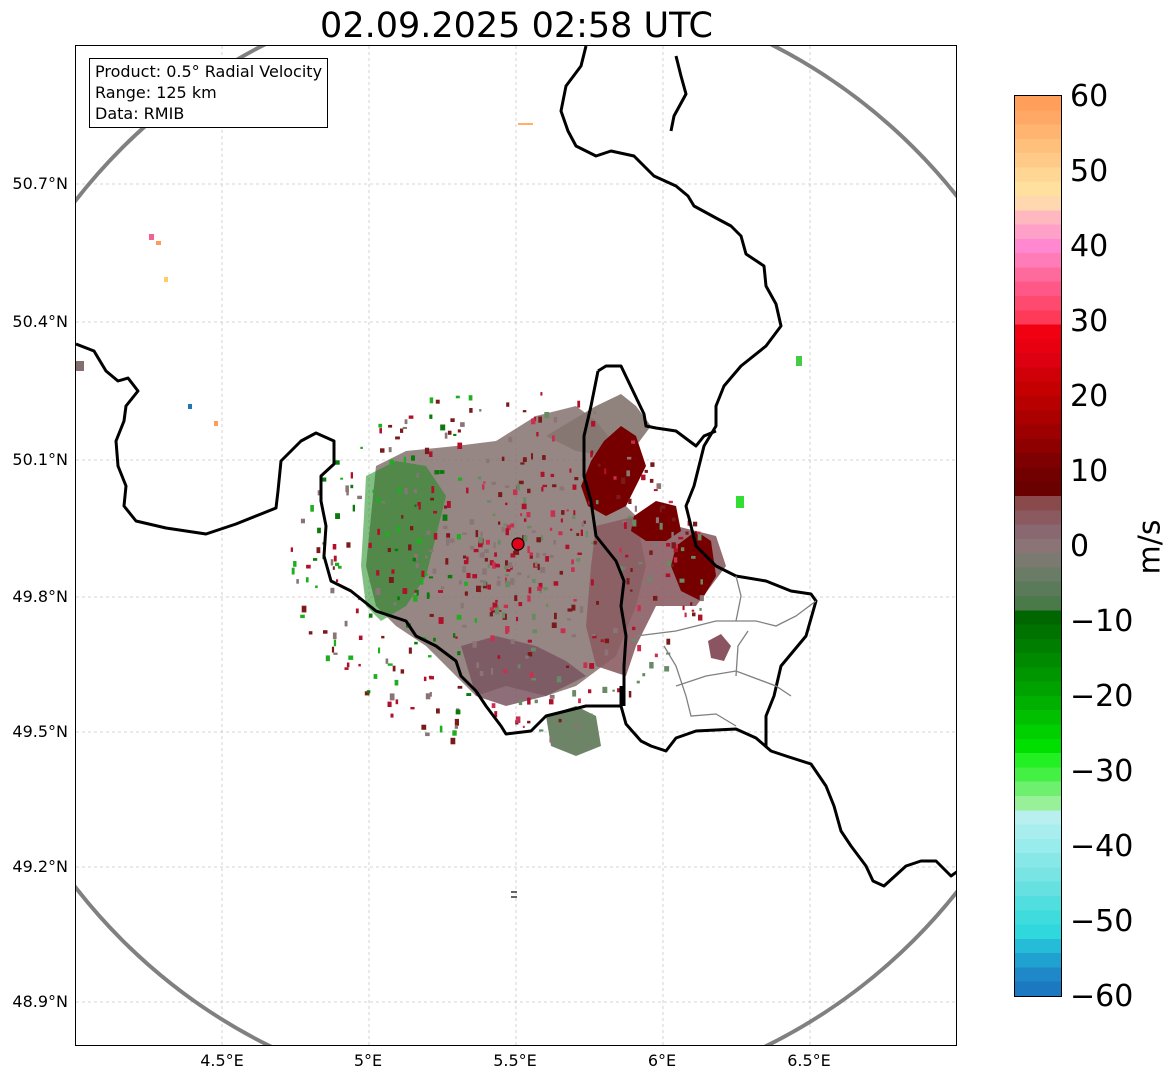 Image resolution: width=1171 pixels, height=1081 pixels. I want to click on map-title: 02.09.2025 02:58 UTC, so click(516, 26).